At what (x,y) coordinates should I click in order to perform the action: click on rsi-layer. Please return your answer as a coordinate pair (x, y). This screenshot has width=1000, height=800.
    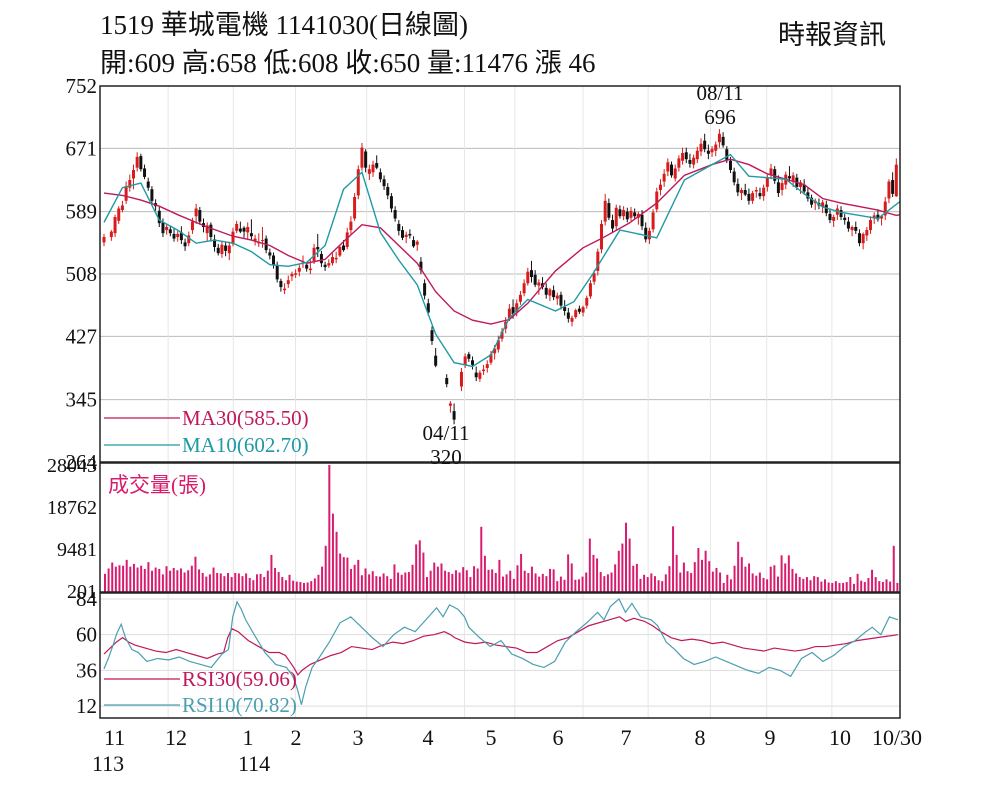
    Looking at the image, I should click on (501, 651).